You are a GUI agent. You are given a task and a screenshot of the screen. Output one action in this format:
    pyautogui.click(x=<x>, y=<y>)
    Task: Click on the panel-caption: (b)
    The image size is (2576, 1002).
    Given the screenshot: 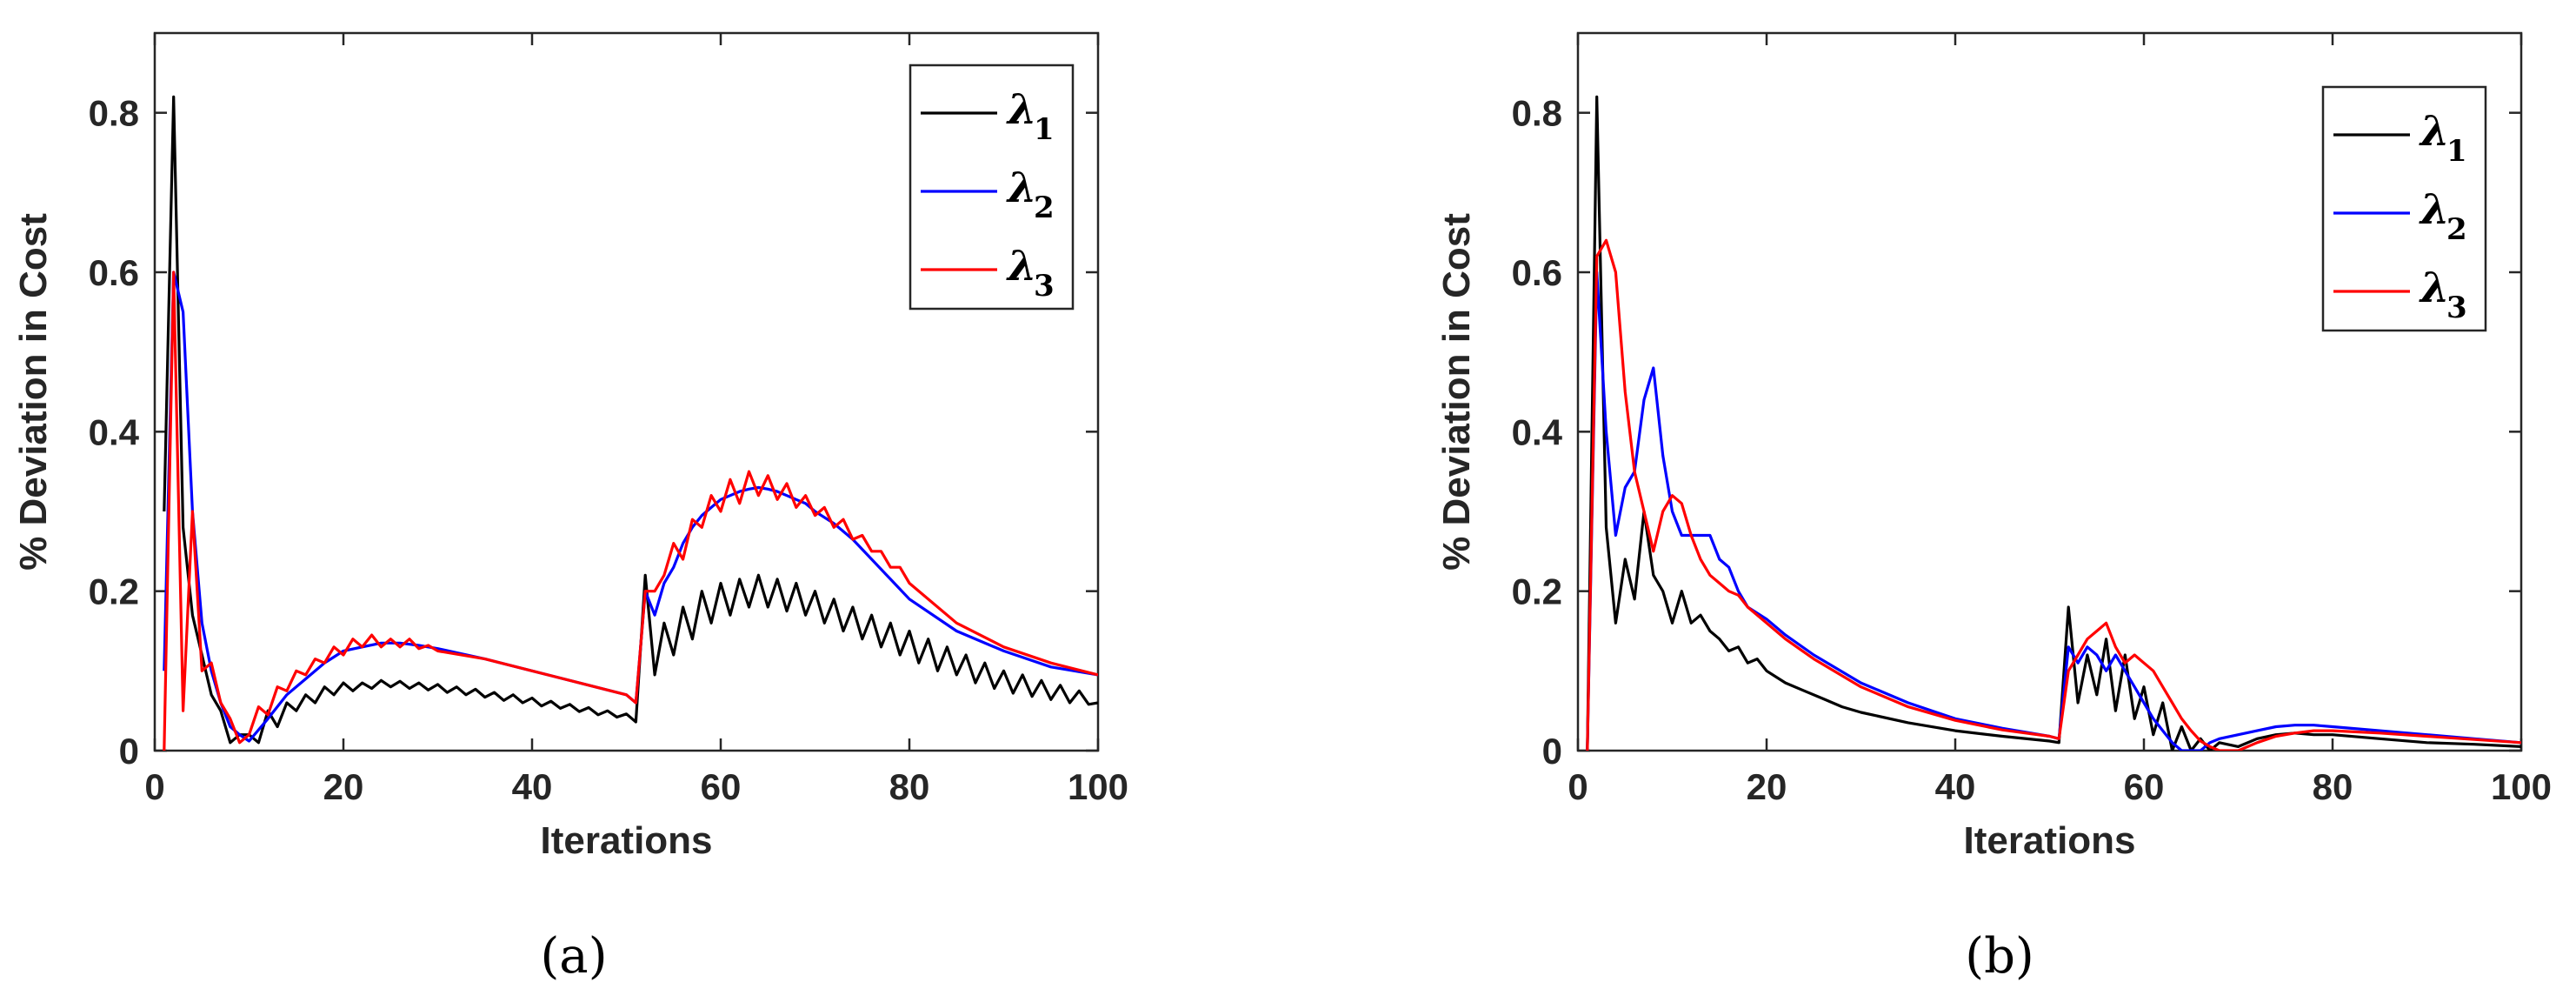 What is the action you would take?
    pyautogui.click(x=1999, y=956)
    